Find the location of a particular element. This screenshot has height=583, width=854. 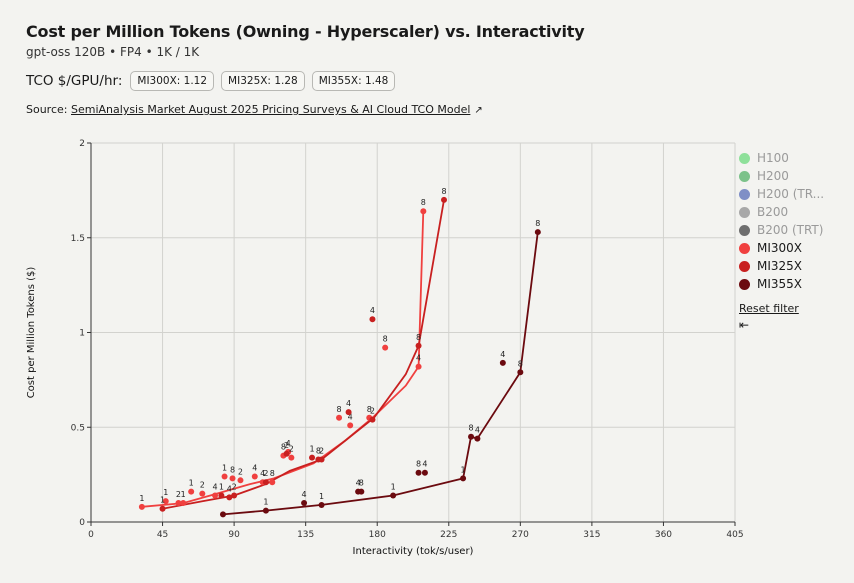

reset-filter-link: Reset filter is located at coordinates (769, 308).